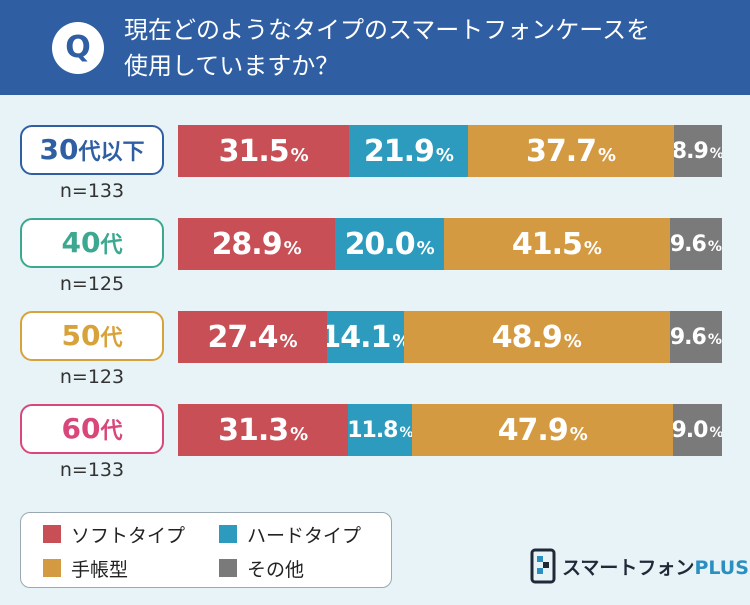  I want to click on data-label-value: 20.0, so click(380, 244).